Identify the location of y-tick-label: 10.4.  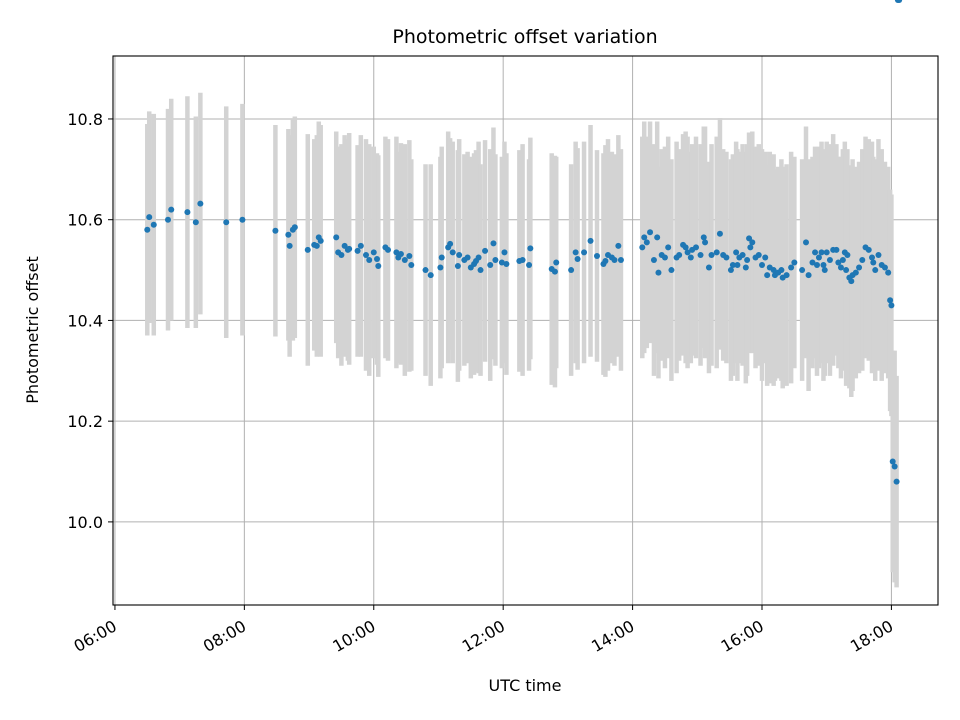
(85, 320).